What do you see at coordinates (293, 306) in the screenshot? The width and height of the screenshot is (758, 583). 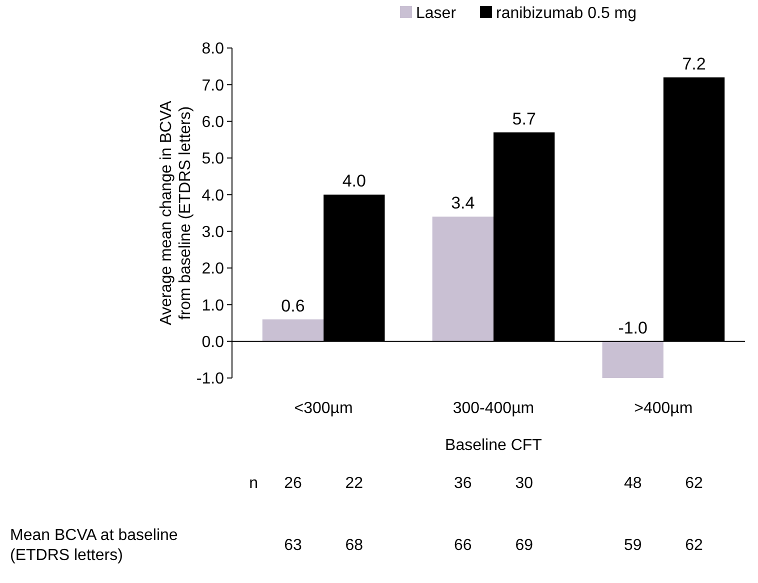 I see `data-label: 0.6` at bounding box center [293, 306].